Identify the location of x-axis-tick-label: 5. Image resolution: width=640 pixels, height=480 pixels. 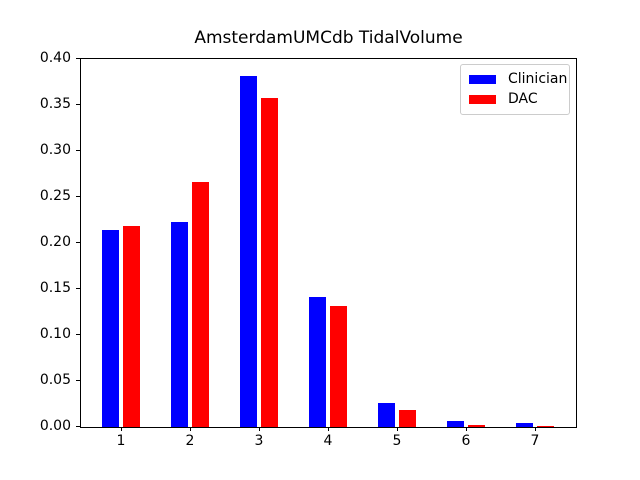
(397, 441).